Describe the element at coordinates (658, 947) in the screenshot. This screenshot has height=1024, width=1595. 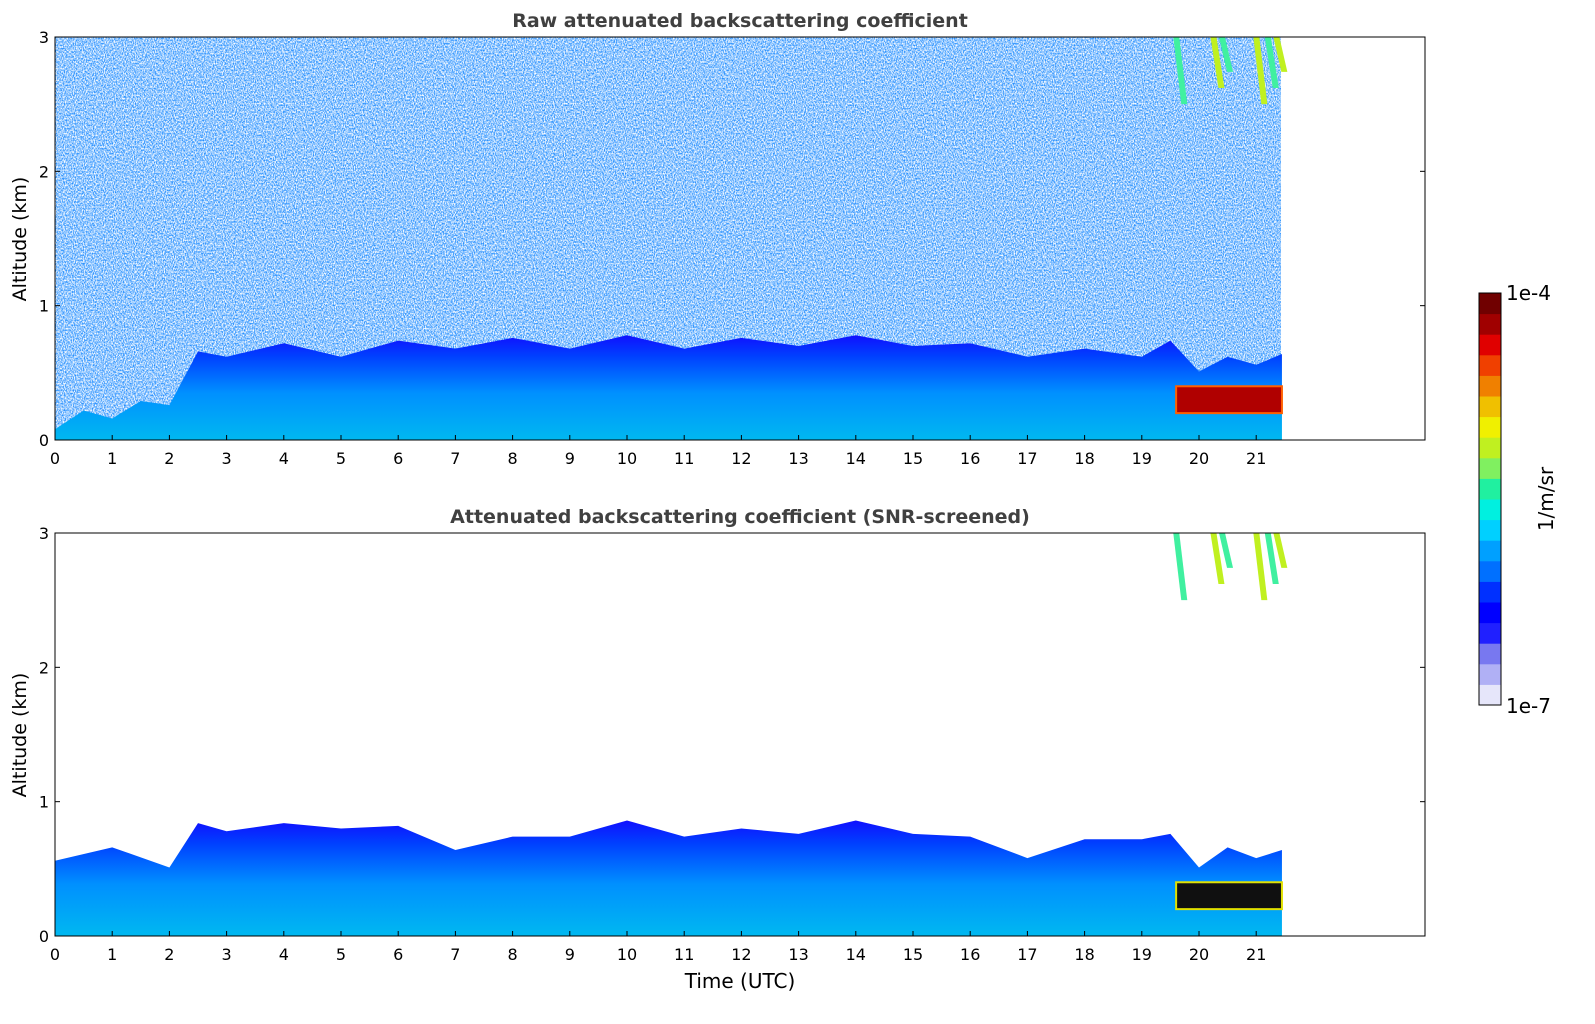
I see `screened-x-ticks: 0 1 2 3 4 5 6 7 8 9 10 11 12 13 14 15 16 17 18 19 20 21` at that location.